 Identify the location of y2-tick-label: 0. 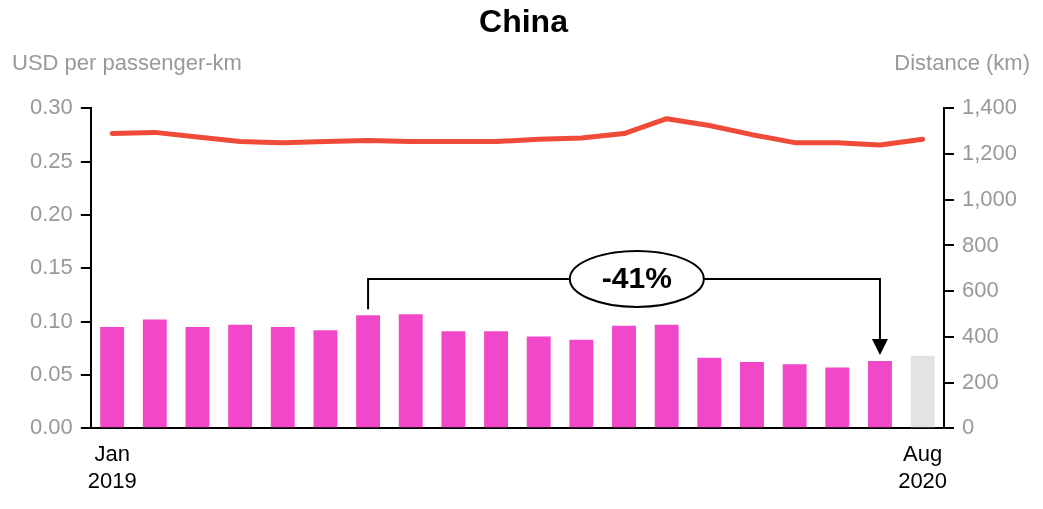
(968, 427).